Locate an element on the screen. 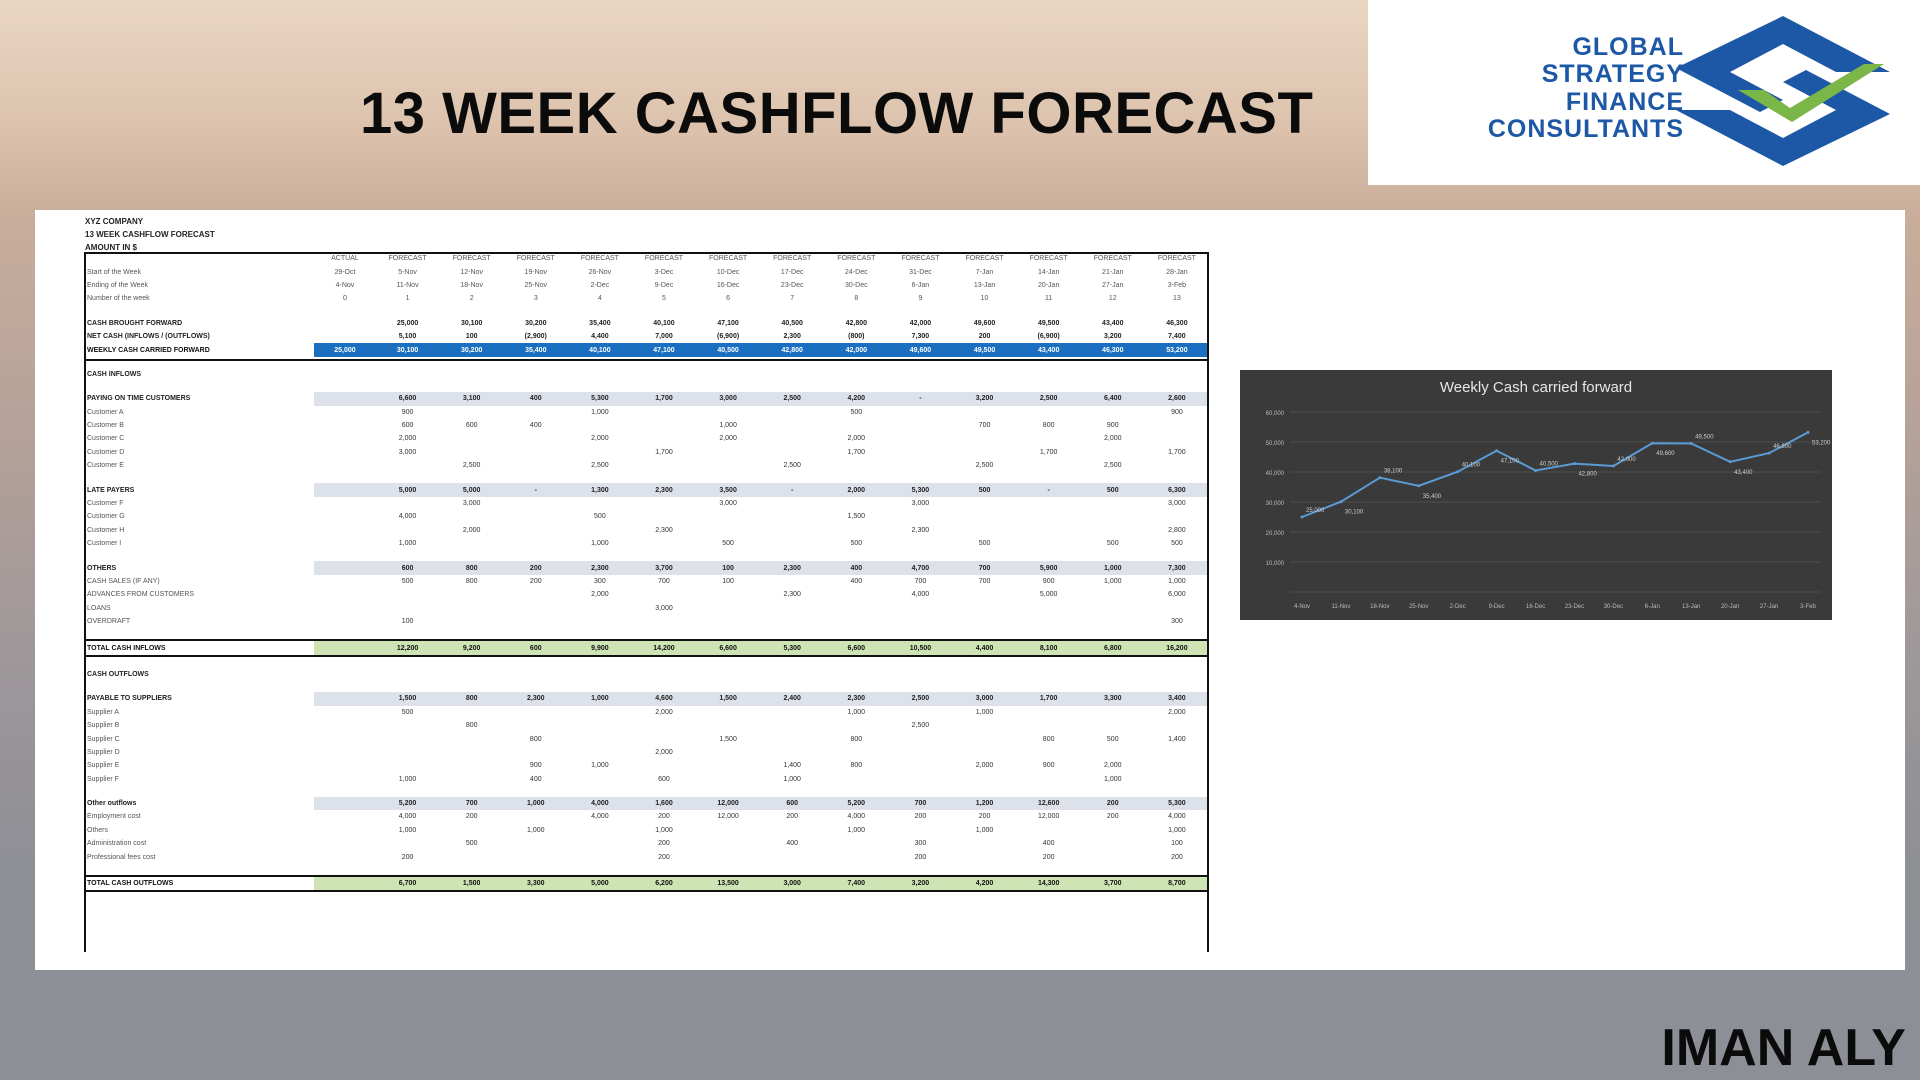 The width and height of the screenshot is (1920, 1080). row-label: CASH OUTFLOWS is located at coordinates (118, 674).